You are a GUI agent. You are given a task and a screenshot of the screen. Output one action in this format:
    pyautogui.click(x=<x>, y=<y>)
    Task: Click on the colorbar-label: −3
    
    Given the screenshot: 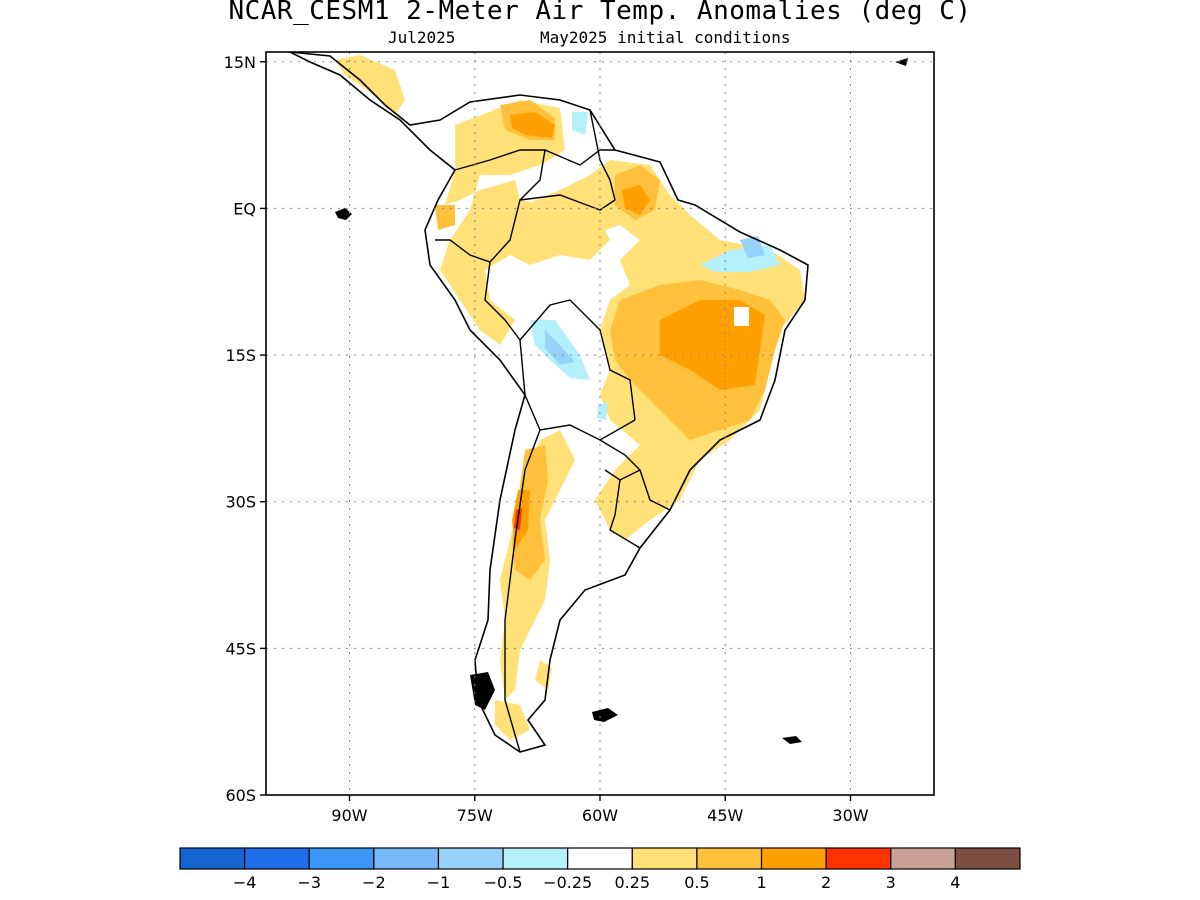 What is the action you would take?
    pyautogui.click(x=309, y=882)
    